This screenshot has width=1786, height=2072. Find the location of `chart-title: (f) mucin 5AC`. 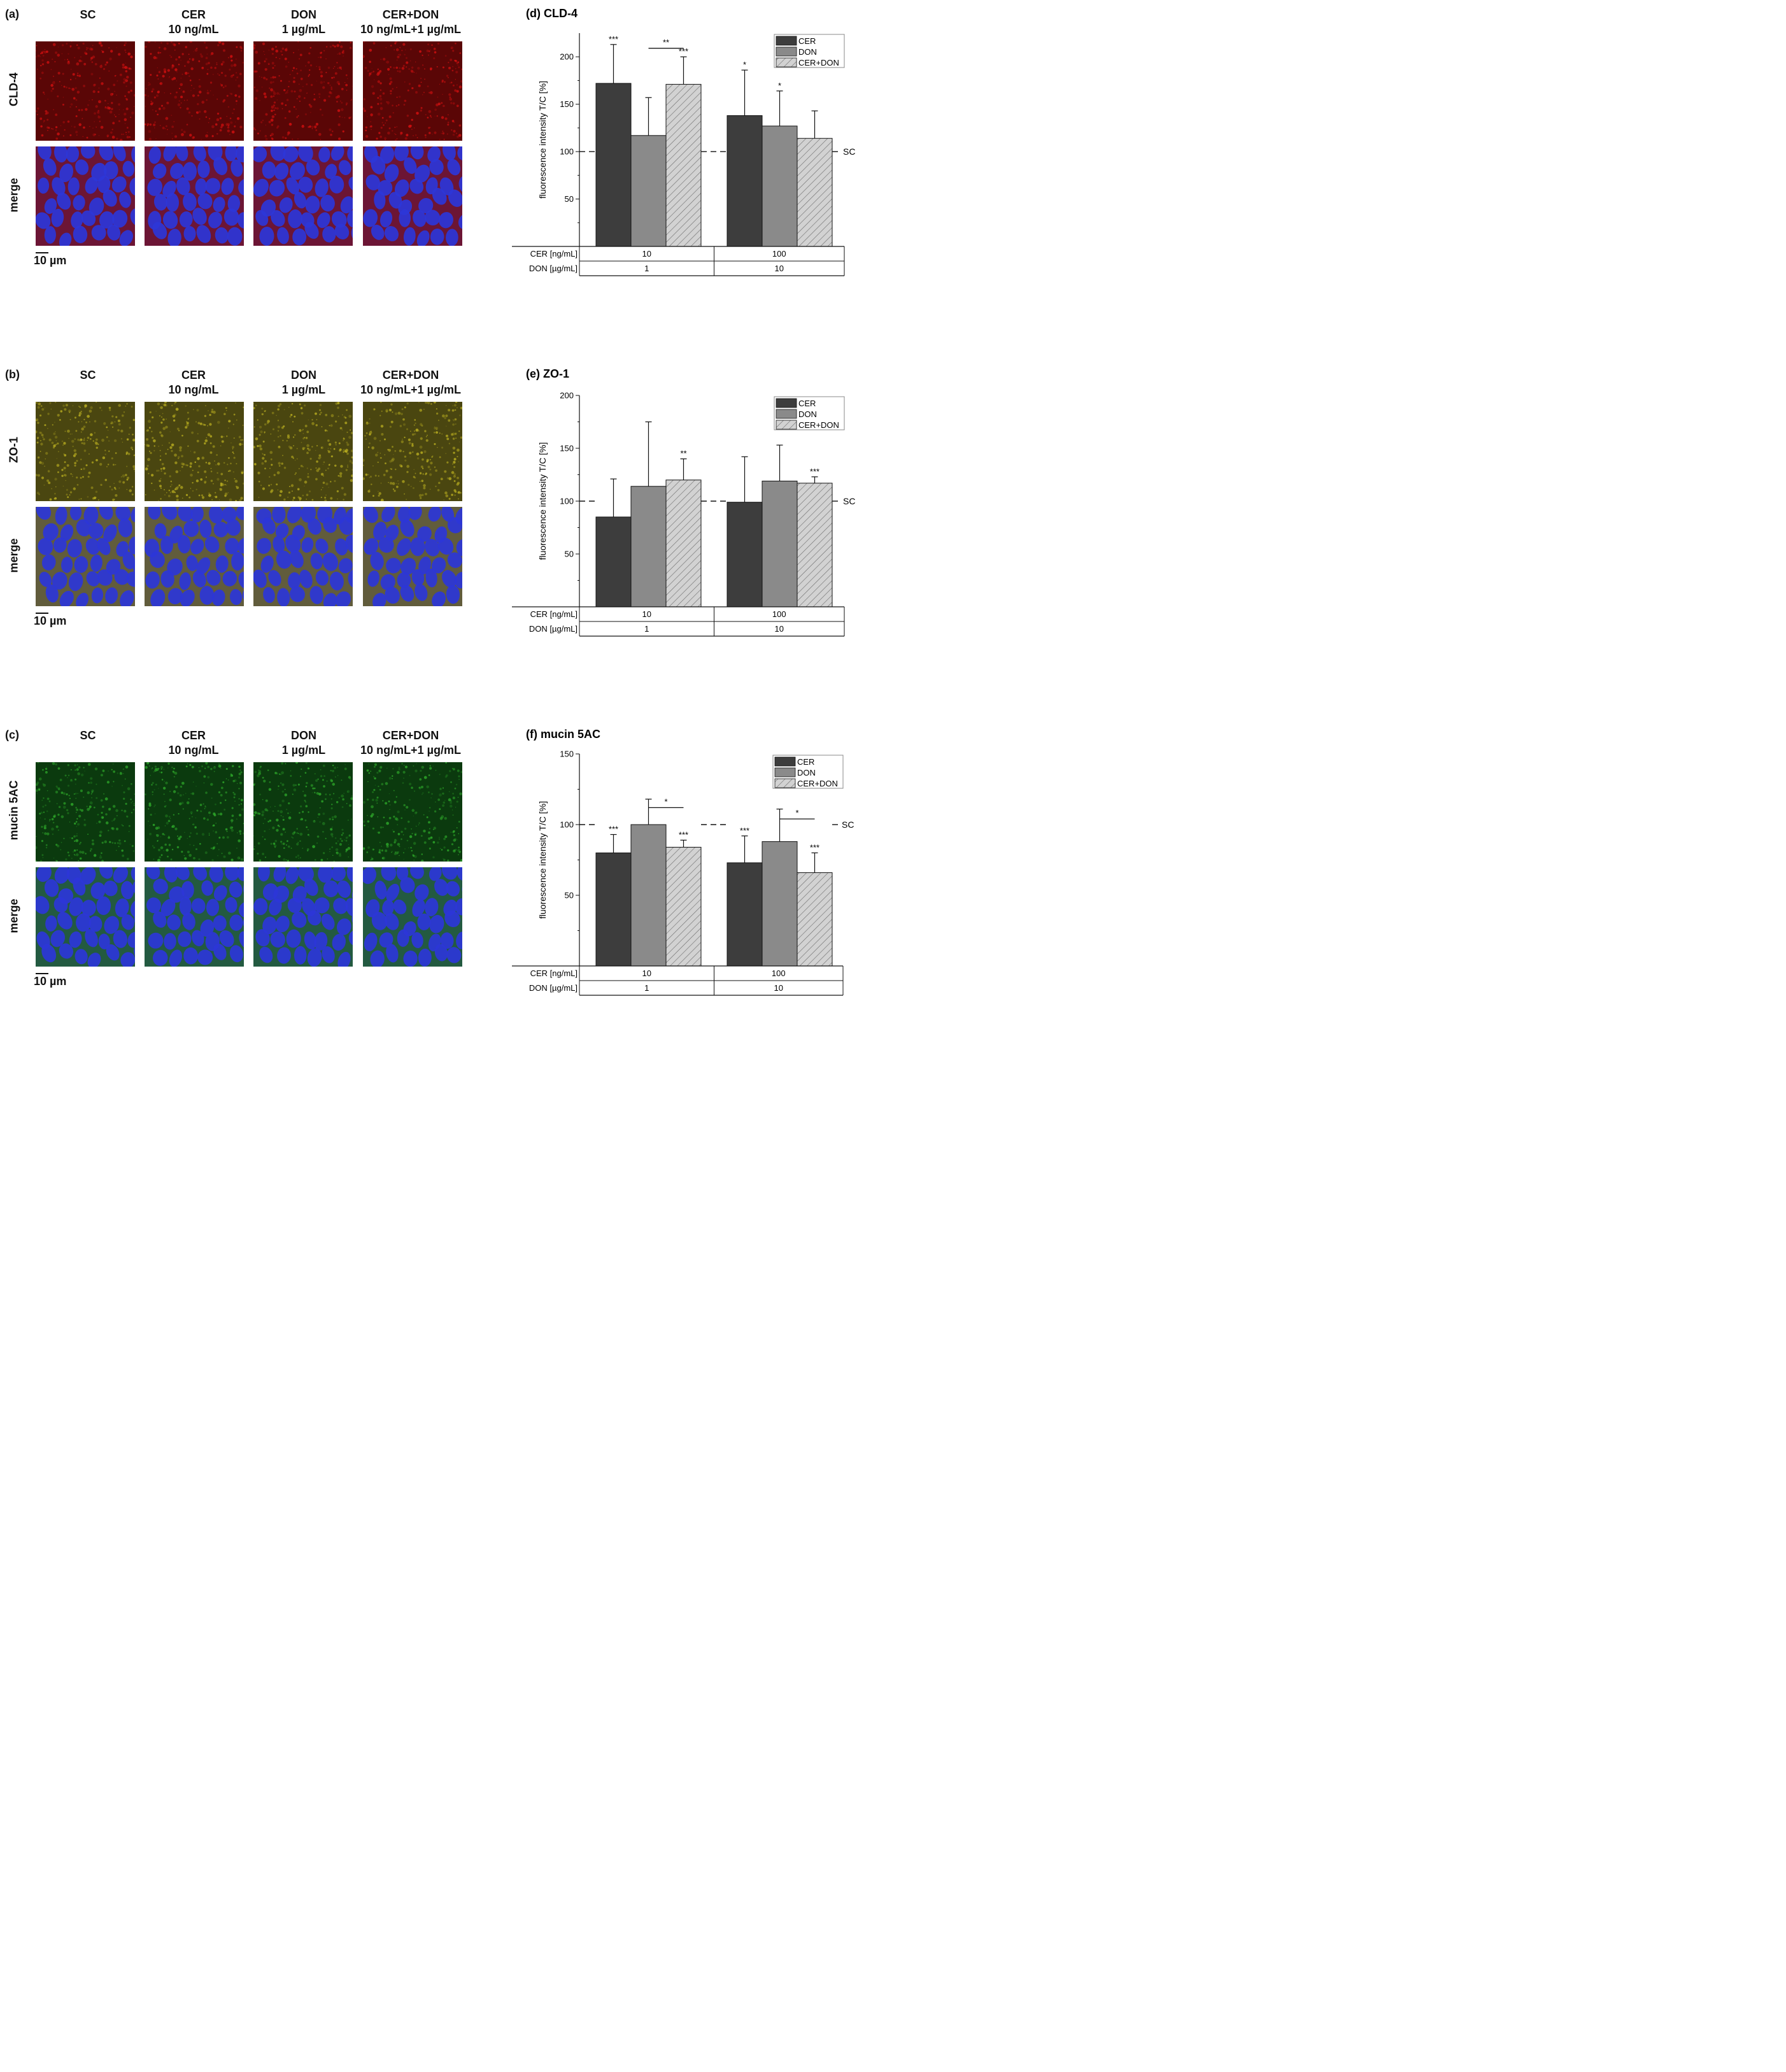

chart-title: (f) mucin 5AC is located at coordinates (563, 734).